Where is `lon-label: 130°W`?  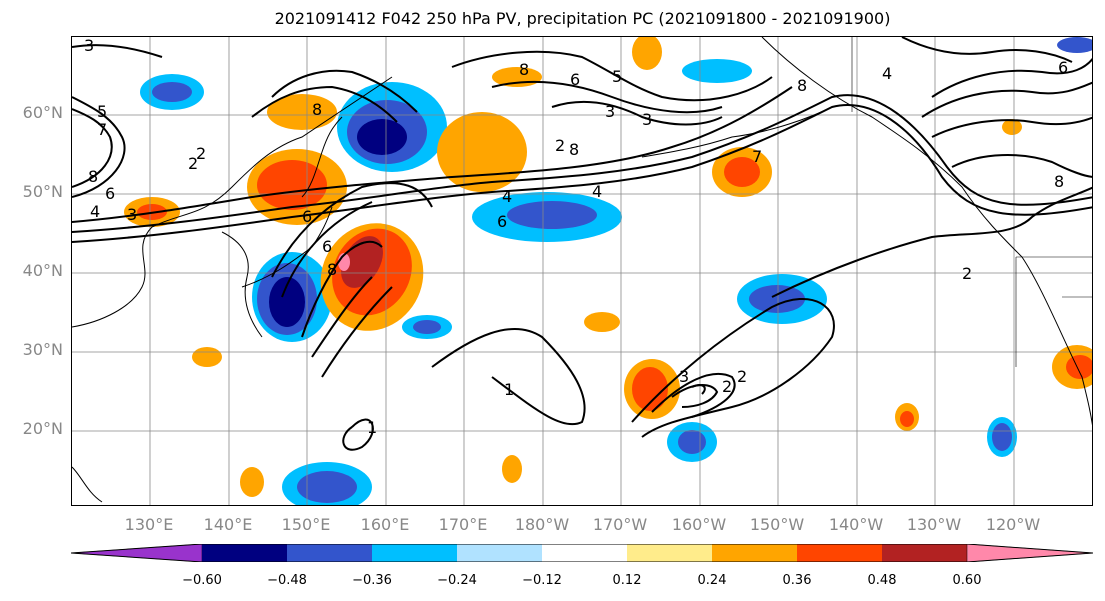
lon-label: 130°W is located at coordinates (934, 524).